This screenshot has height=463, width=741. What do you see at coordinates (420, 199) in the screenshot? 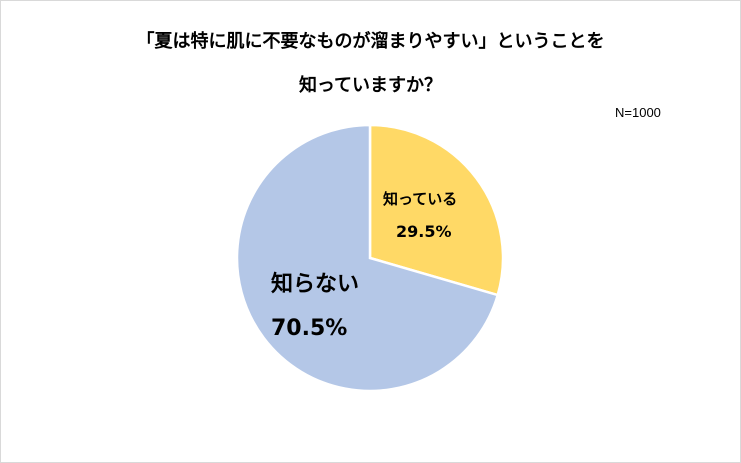
I see `slice-label-know: 知っている` at bounding box center [420, 199].